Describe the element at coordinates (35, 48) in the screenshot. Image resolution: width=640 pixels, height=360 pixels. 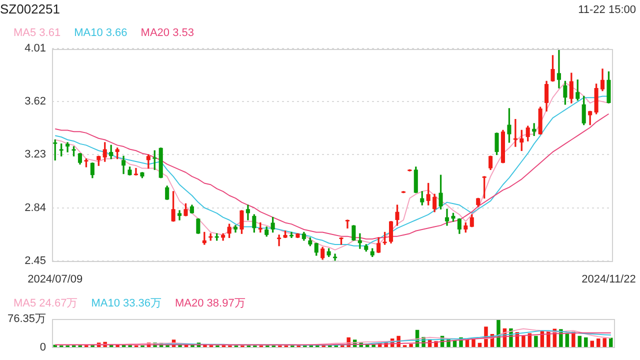
I see `y-tick-label: 4.01` at that location.